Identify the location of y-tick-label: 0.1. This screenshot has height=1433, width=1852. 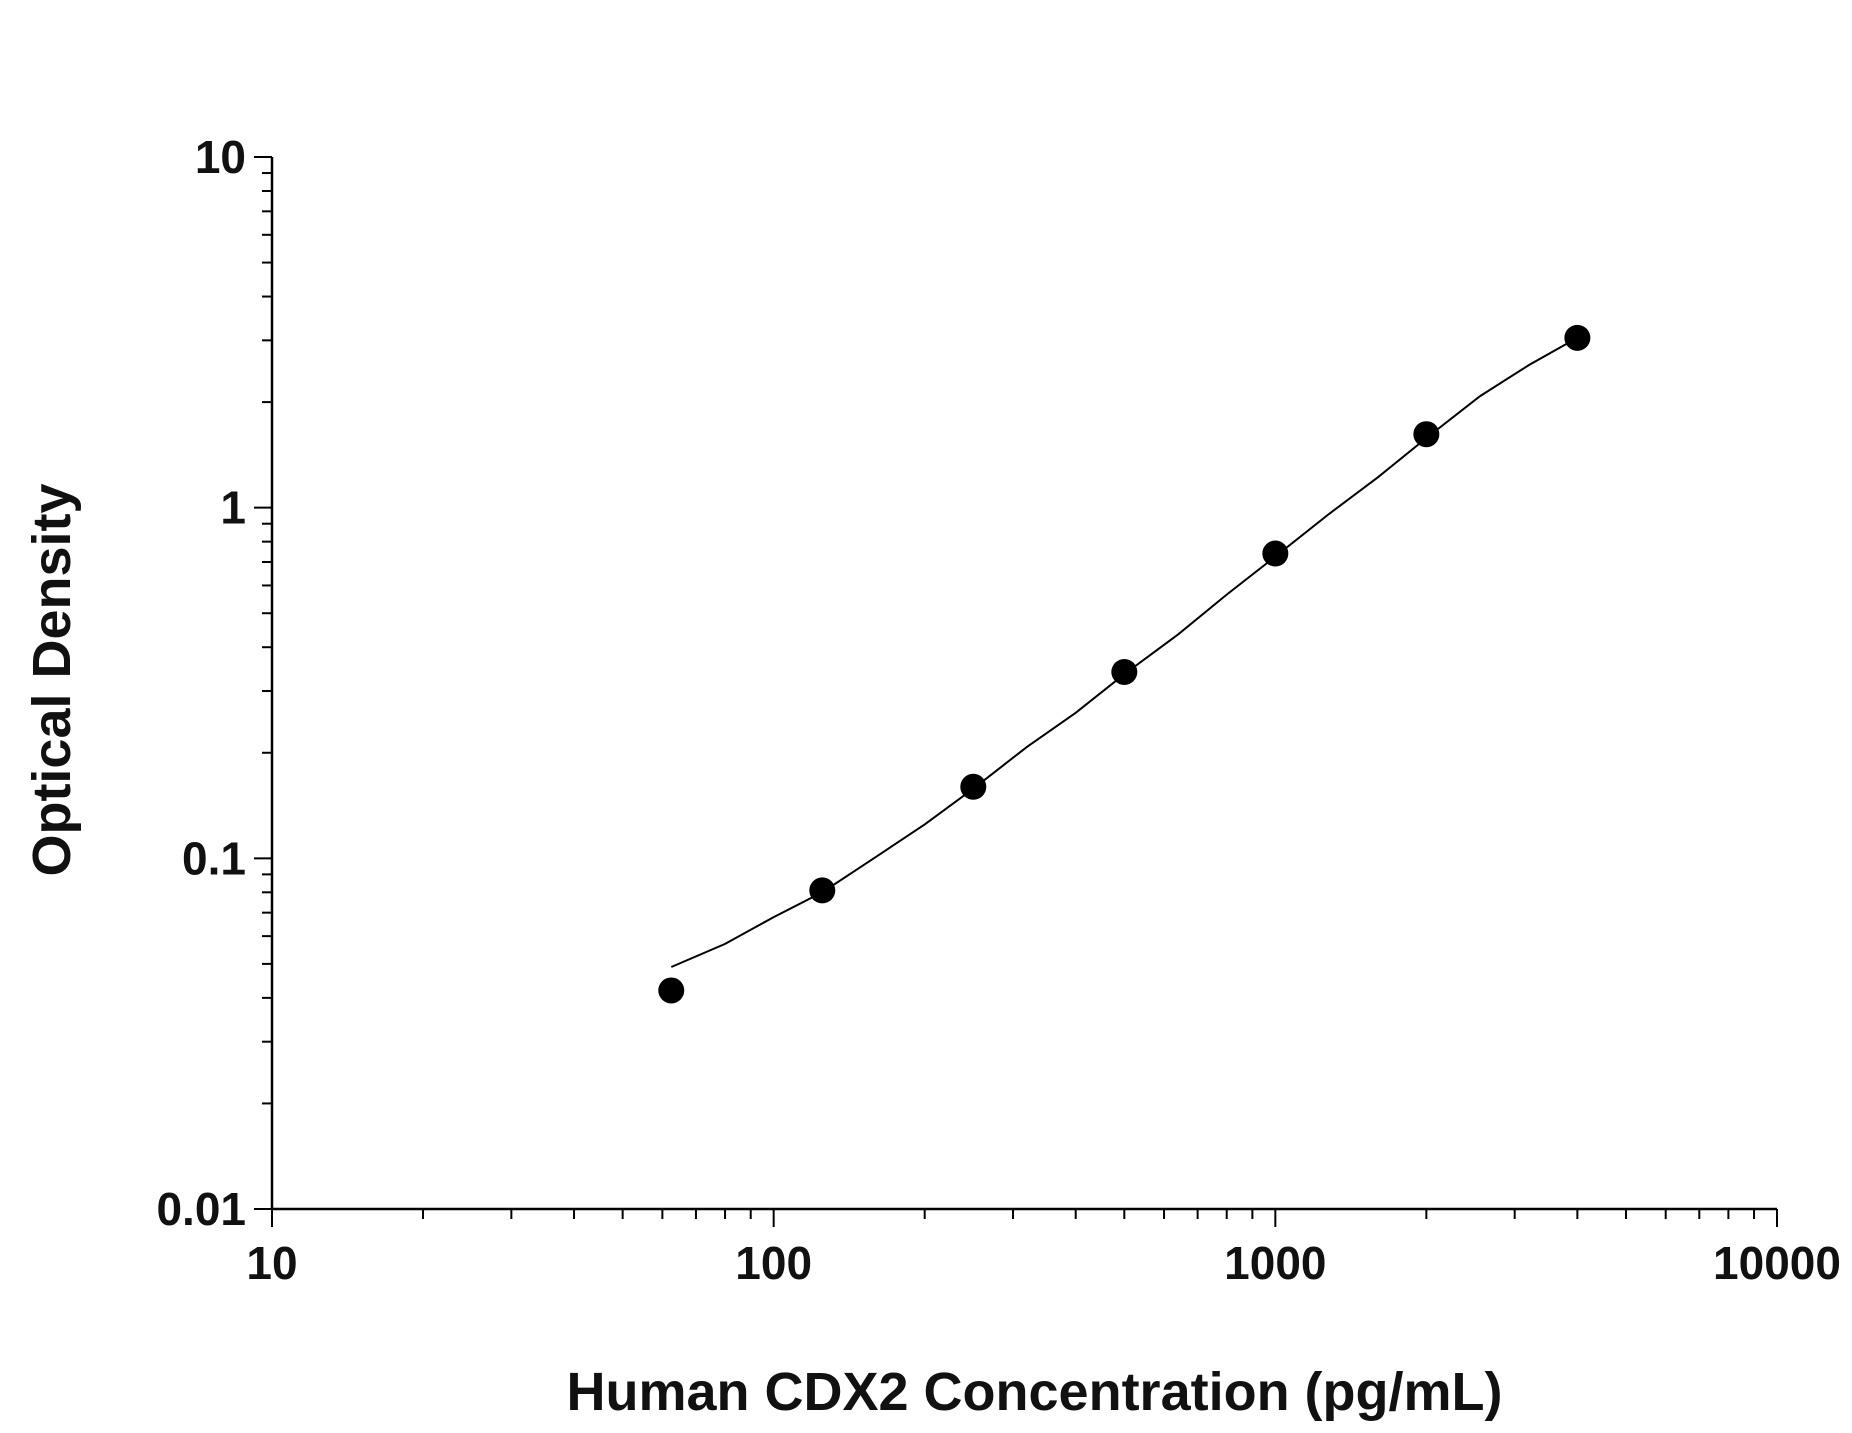
(214, 858).